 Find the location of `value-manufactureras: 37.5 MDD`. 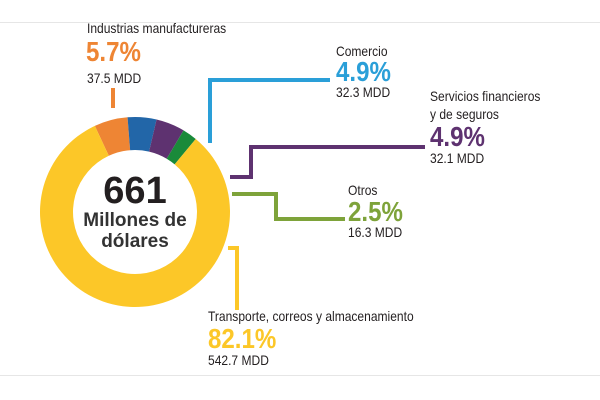

value-manufactureras: 37.5 MDD is located at coordinates (114, 78).